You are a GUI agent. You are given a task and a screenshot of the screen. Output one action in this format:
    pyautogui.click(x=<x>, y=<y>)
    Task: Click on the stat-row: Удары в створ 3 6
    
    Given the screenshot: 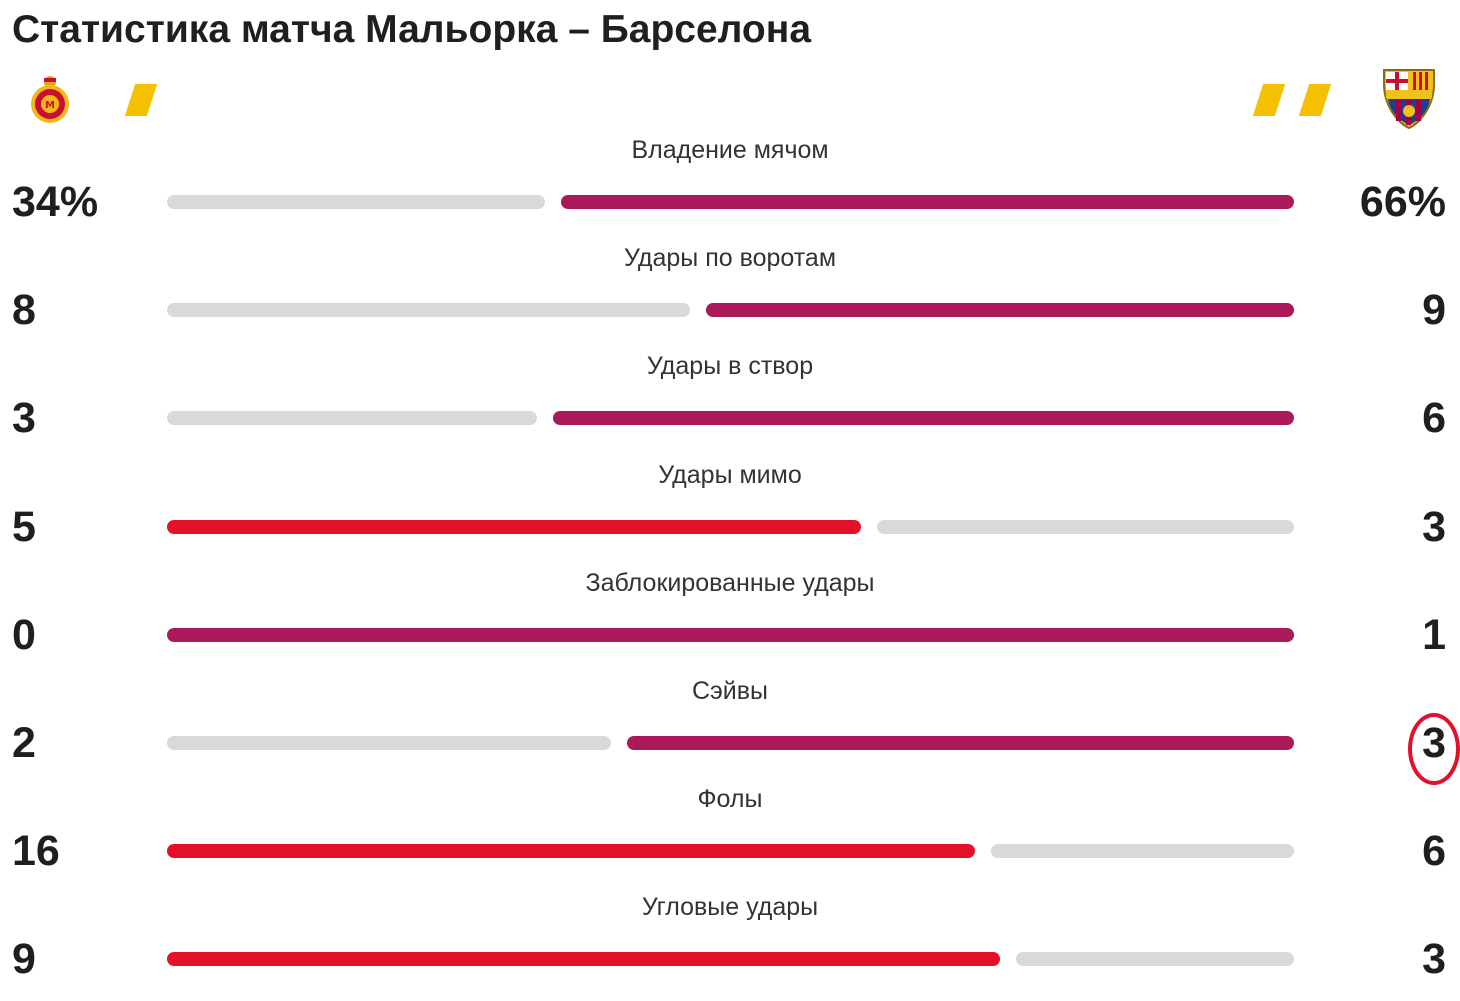 What is the action you would take?
    pyautogui.click(x=730, y=406)
    